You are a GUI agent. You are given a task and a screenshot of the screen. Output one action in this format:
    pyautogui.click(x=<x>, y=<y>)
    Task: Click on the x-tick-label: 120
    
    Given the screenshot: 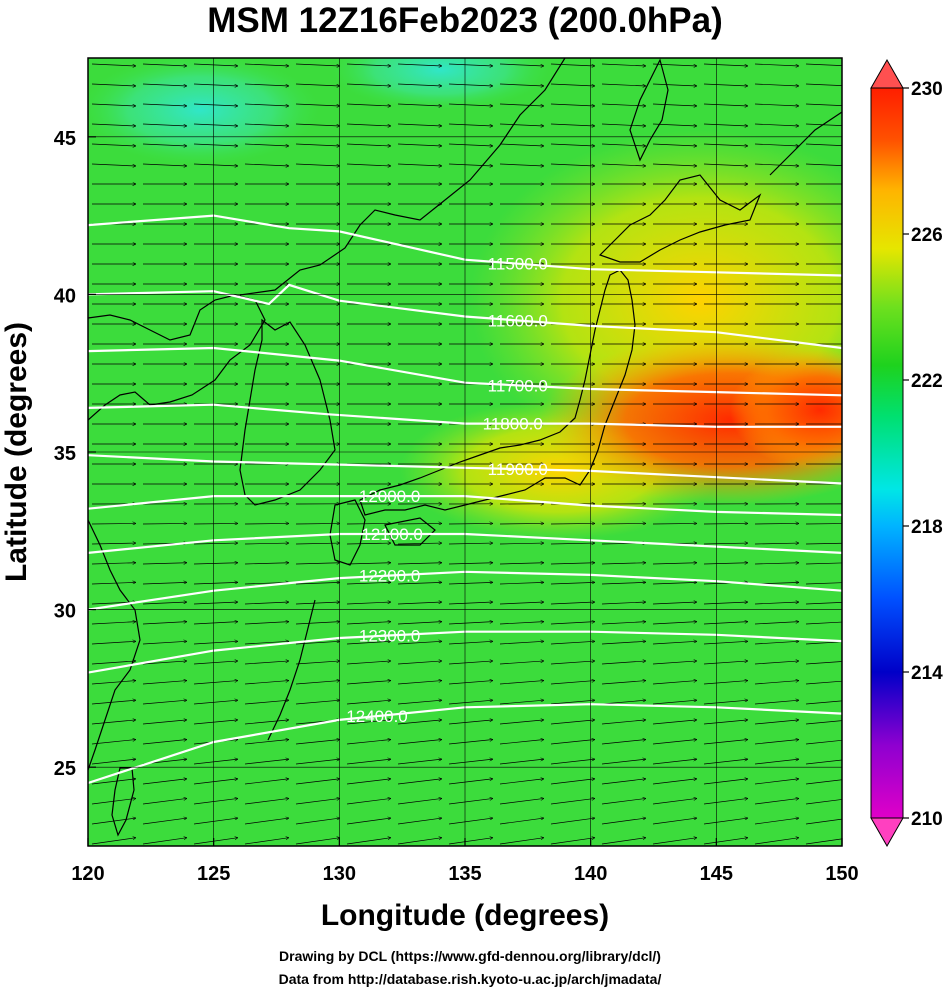 What is the action you would take?
    pyautogui.click(x=87, y=874)
    